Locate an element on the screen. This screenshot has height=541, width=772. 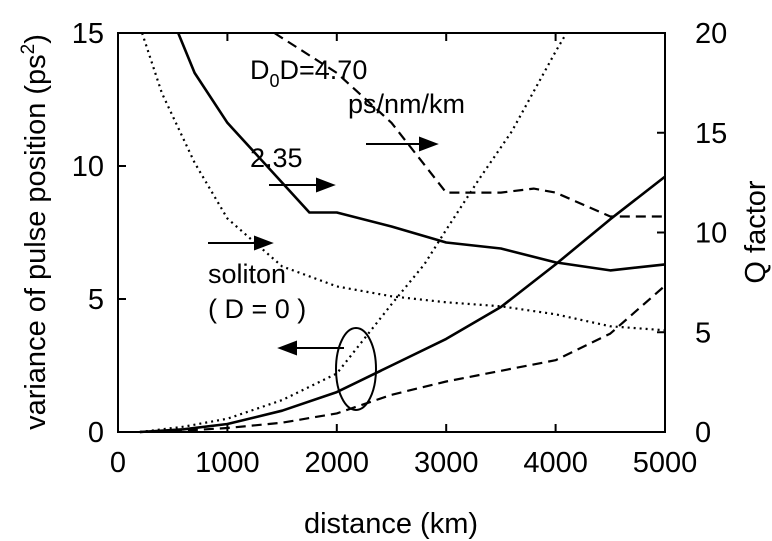
annotation-d0d-value: D0D=4.70 is located at coordinates (308, 73).